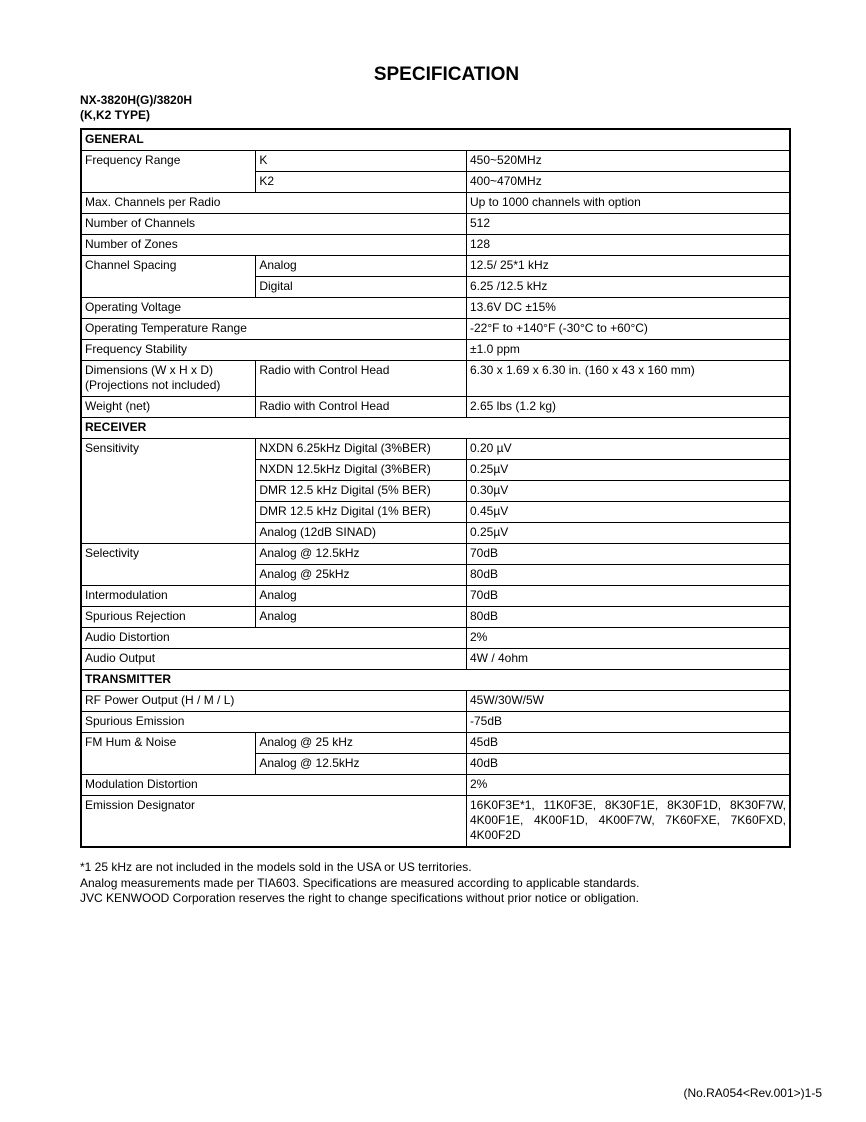  Describe the element at coordinates (361, 161) in the screenshot. I see `table-cell: K` at that location.